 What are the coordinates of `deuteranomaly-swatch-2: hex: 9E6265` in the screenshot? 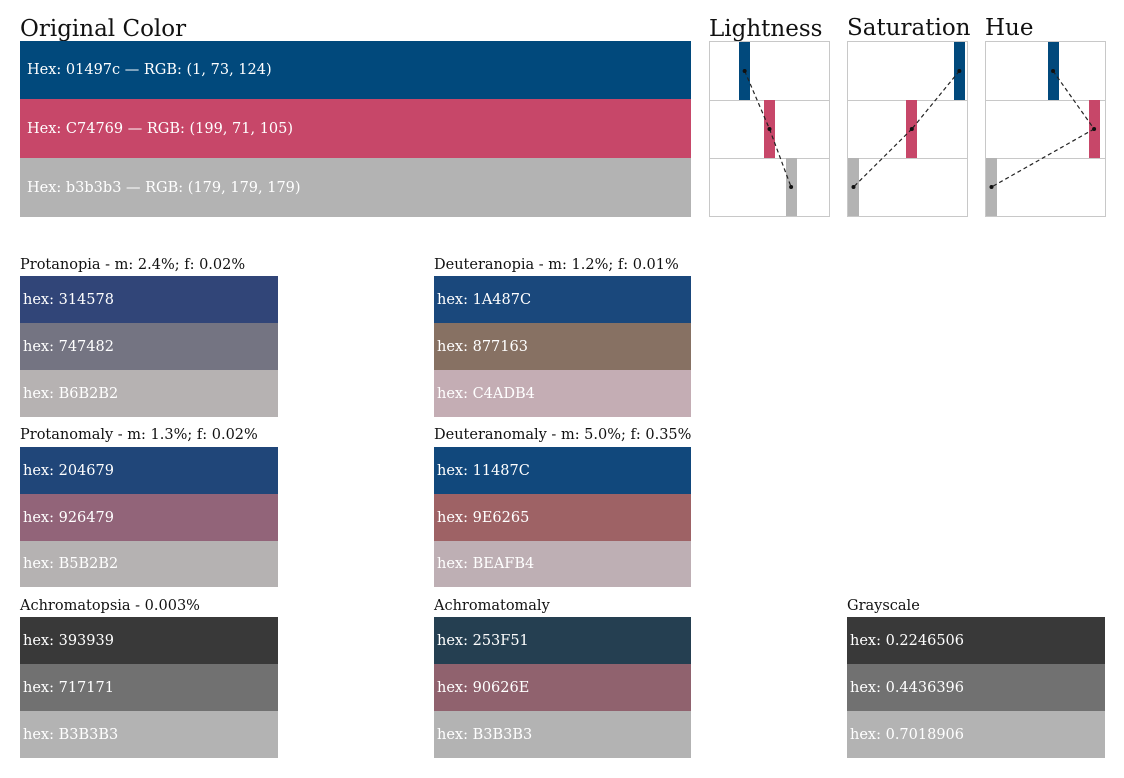 It's located at (562, 517).